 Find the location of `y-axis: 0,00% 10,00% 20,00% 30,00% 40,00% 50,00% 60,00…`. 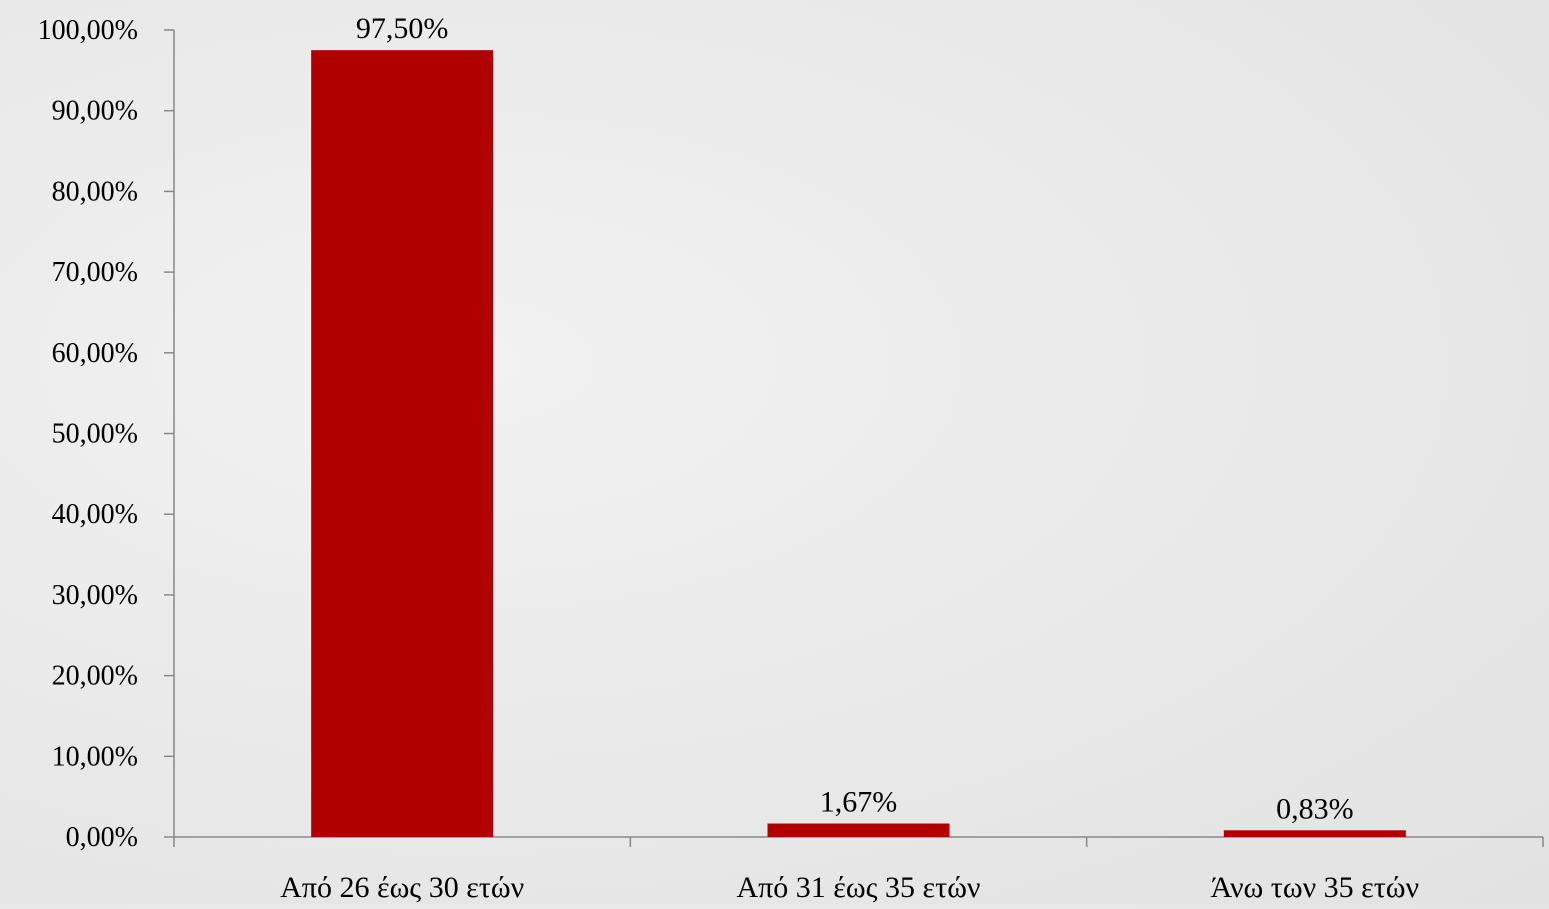

y-axis: 0,00% 10,00% 20,00% 30,00% 40,00% 50,00% 60,00… is located at coordinates (106, 434).